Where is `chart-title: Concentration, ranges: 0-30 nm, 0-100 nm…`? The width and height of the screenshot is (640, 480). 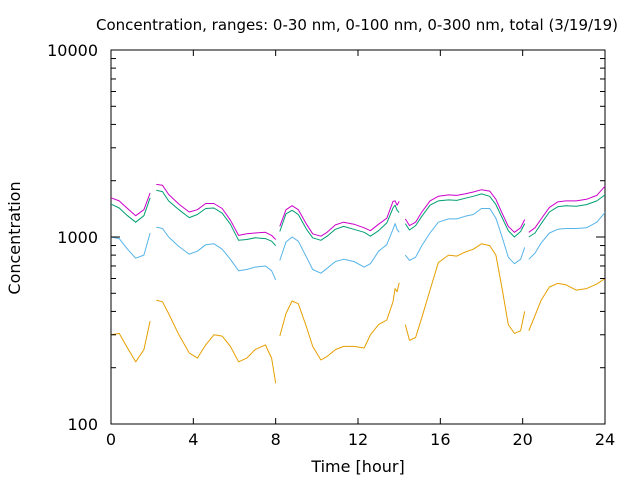
chart-title: Concentration, ranges: 0-30 nm, 0-100 nm… is located at coordinates (357, 25).